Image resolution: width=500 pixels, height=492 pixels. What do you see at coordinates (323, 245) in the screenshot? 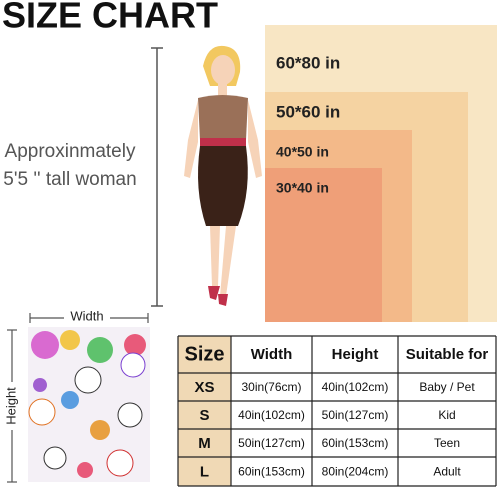
I see `size-area` at bounding box center [323, 245].